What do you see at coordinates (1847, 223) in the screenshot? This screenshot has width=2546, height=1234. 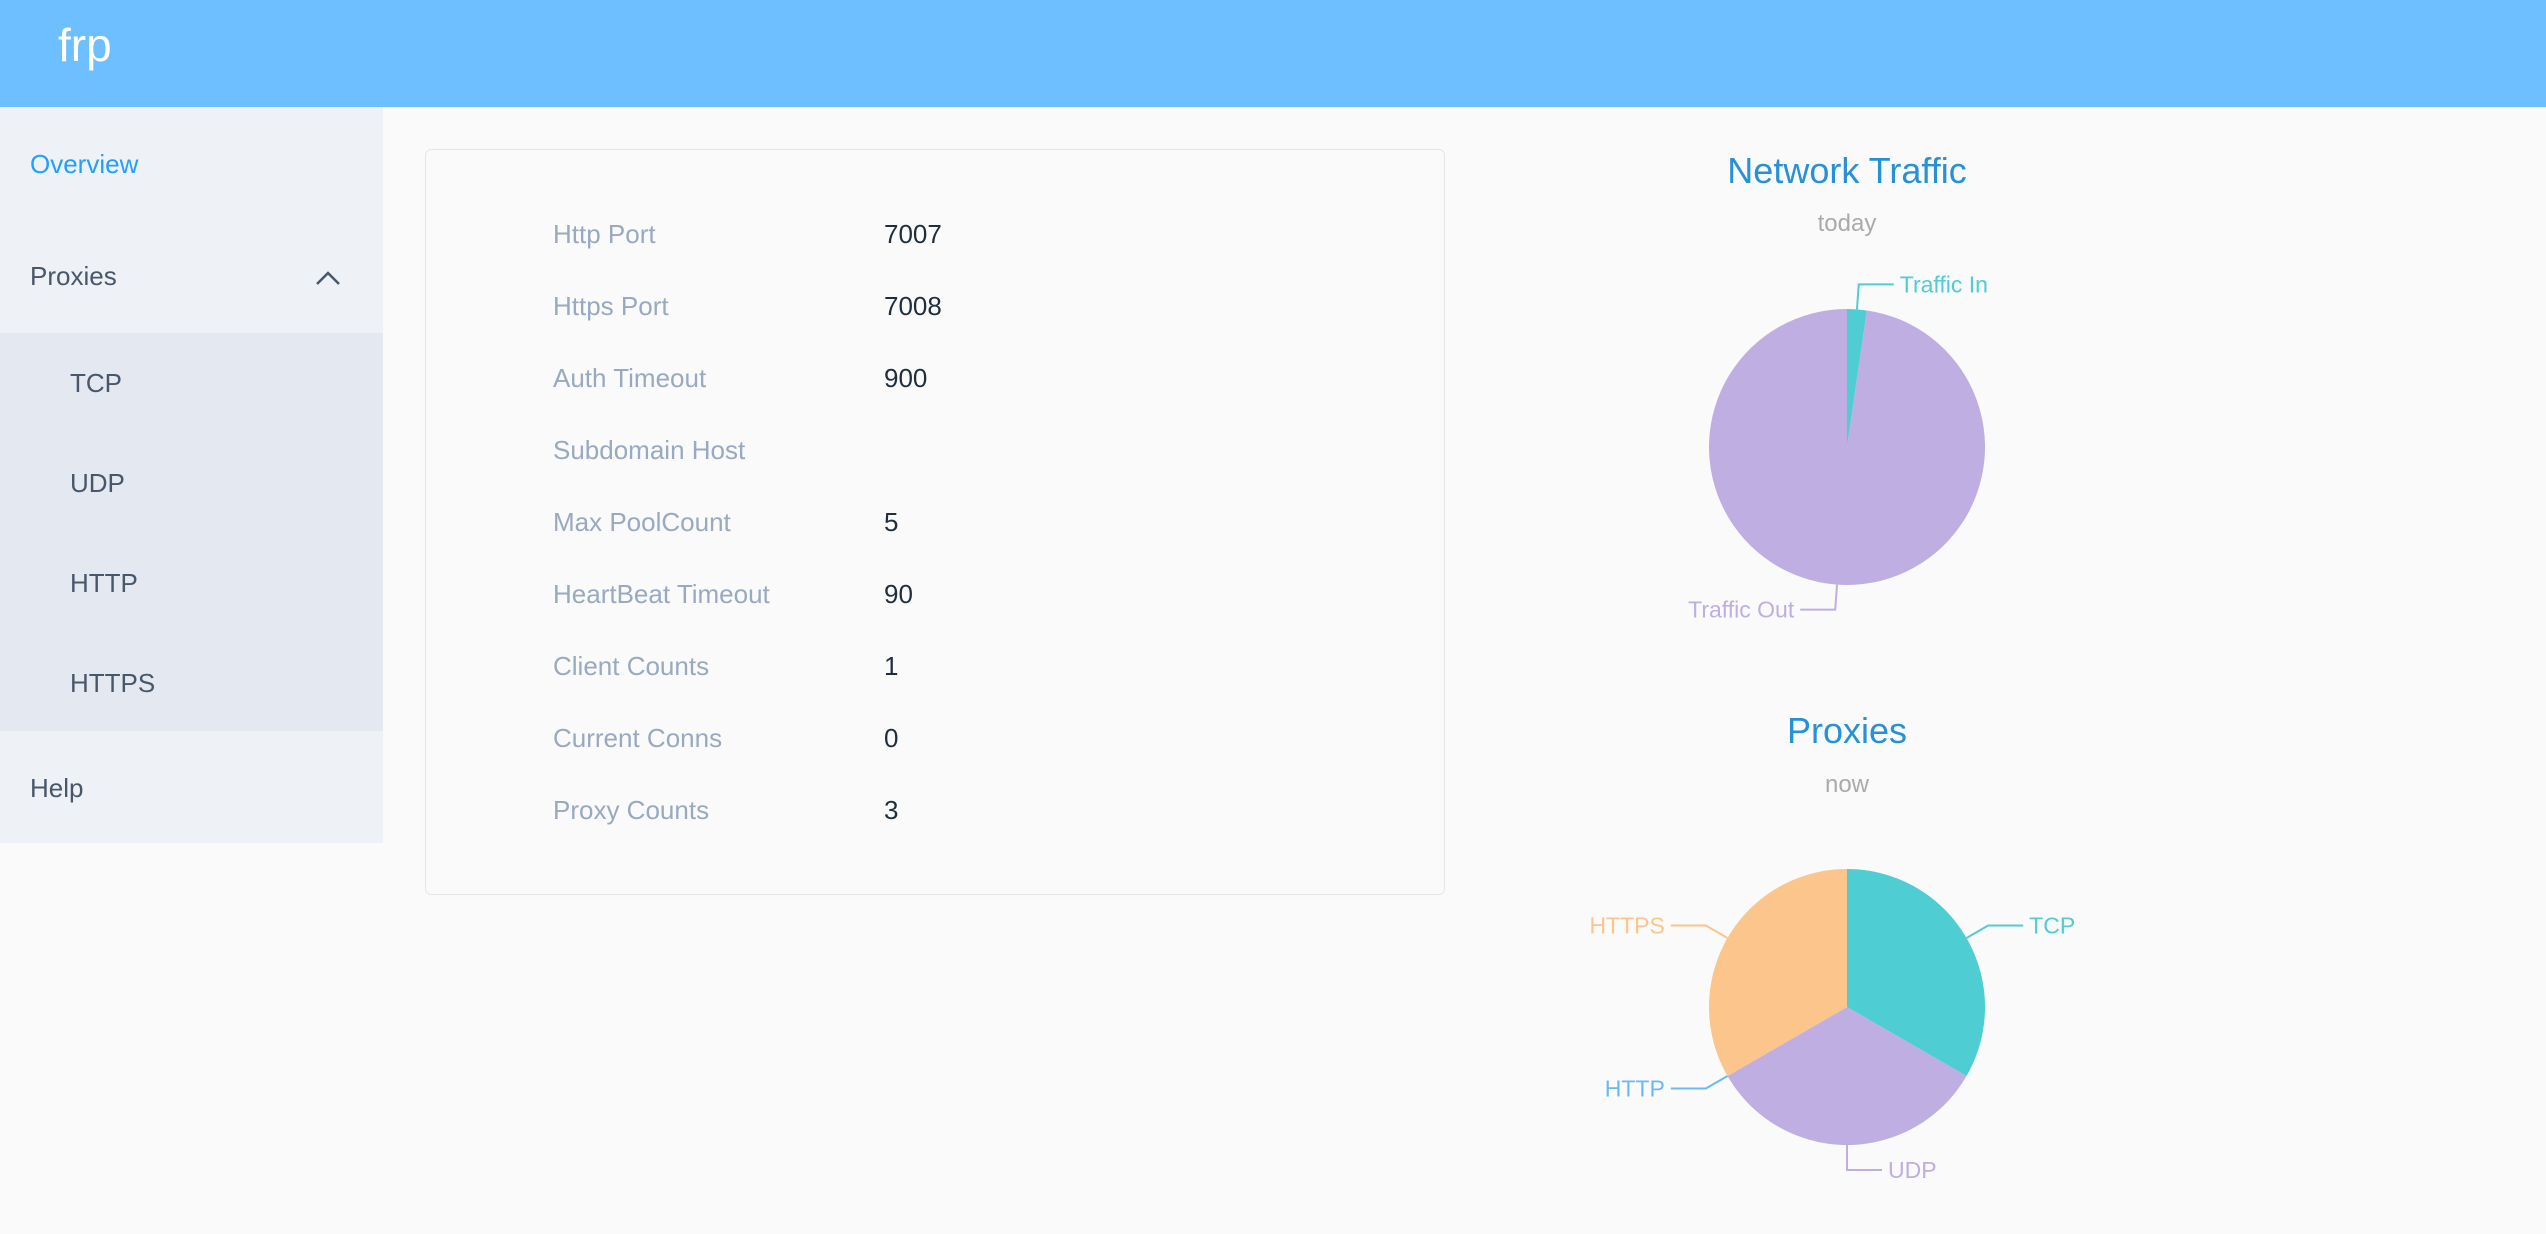 I see `chart-subtitle: today` at bounding box center [1847, 223].